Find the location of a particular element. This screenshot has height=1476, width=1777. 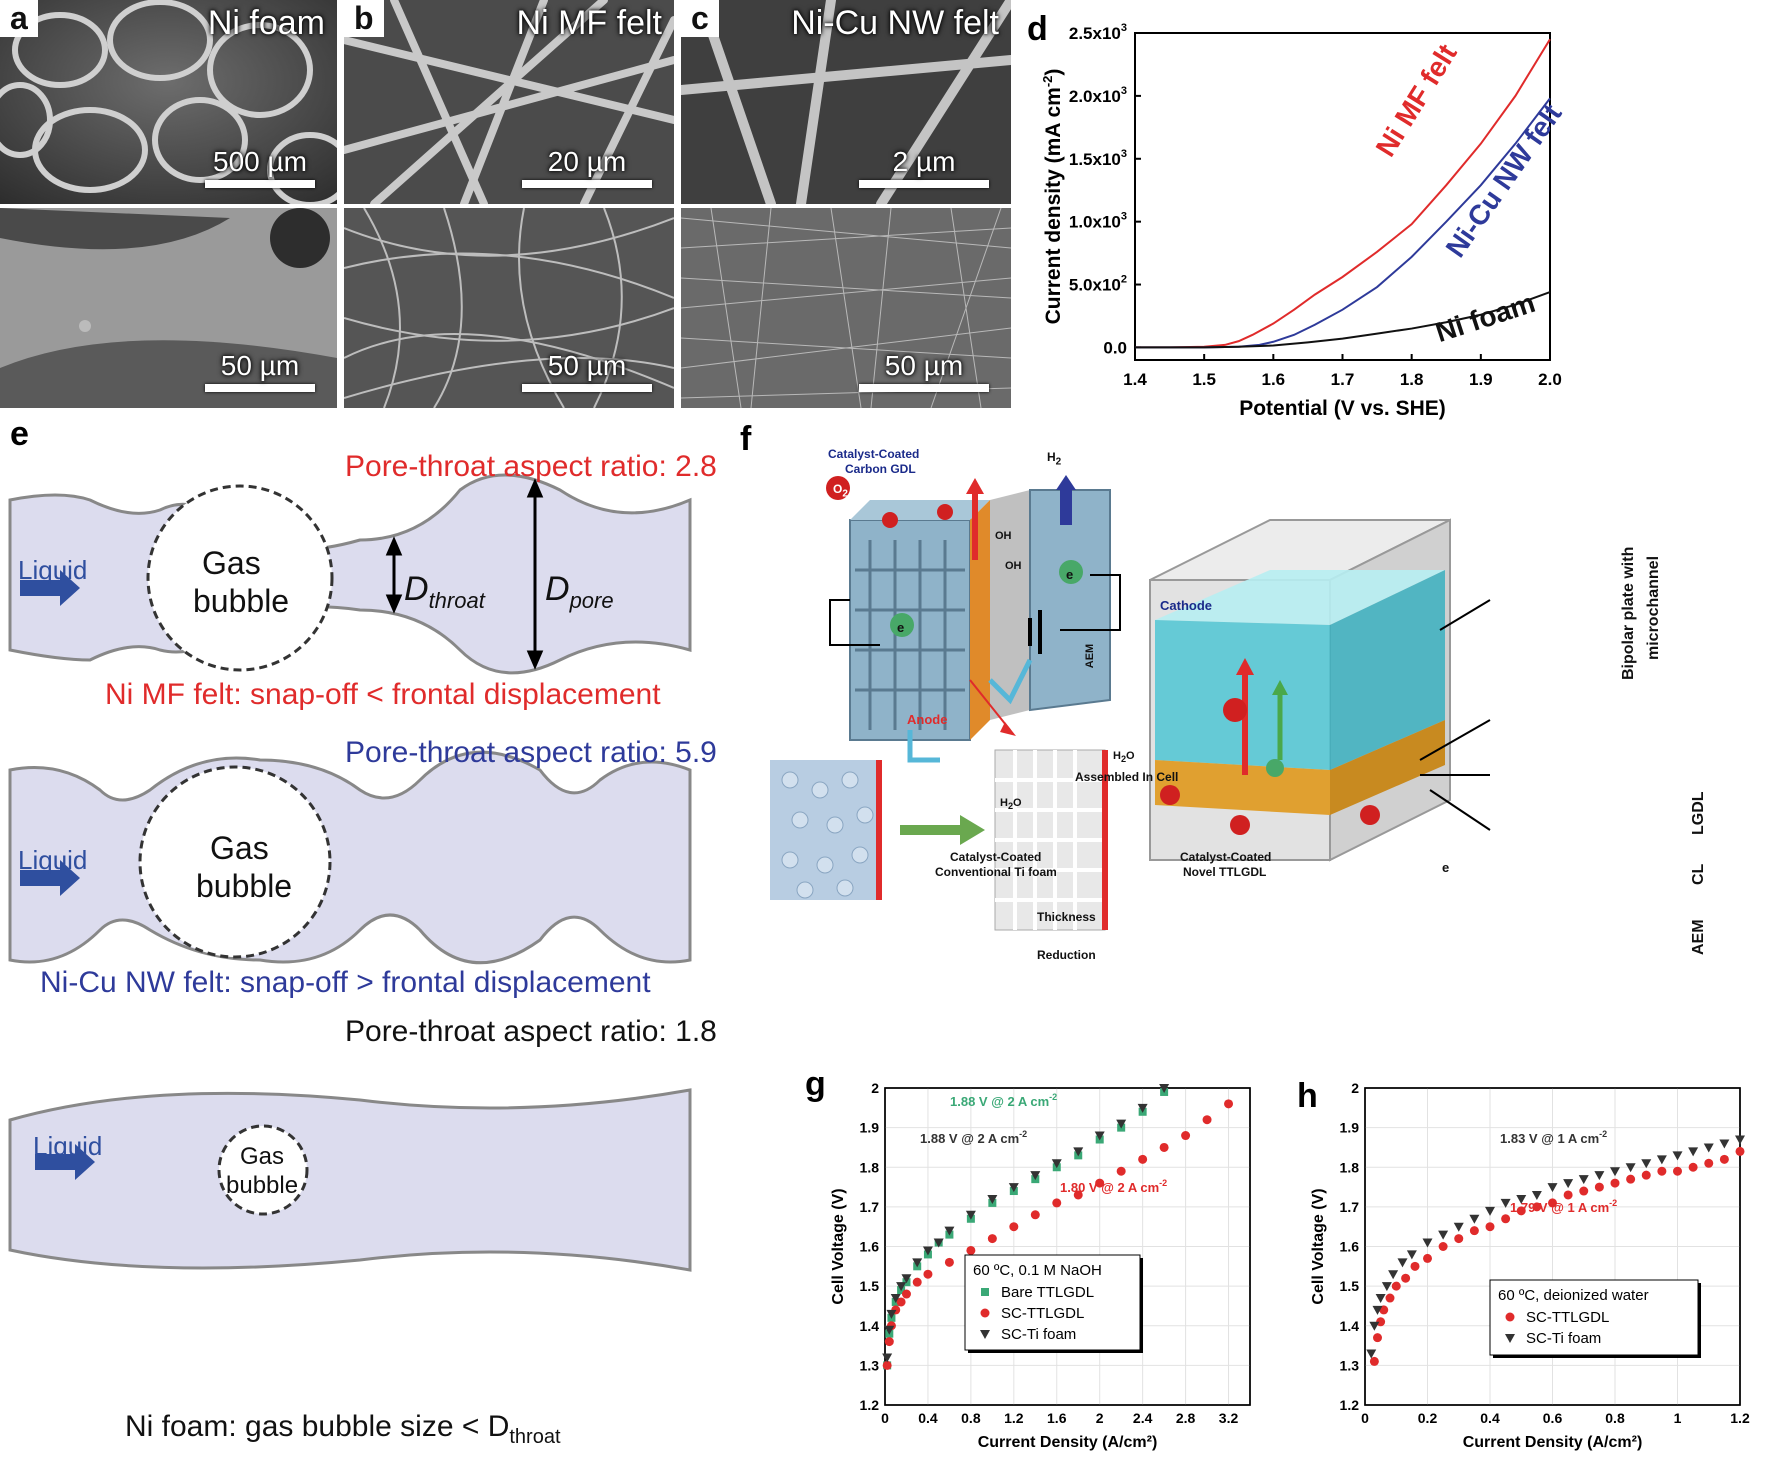

assembled-label: Assembled In Cell is located at coordinates (1127, 777).